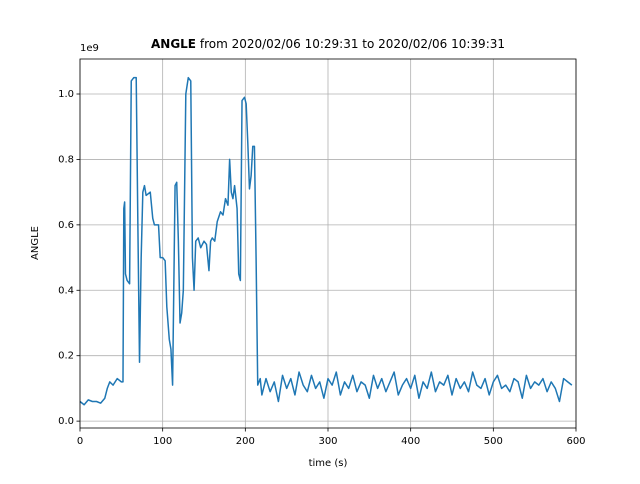  What do you see at coordinates (66, 421) in the screenshot?
I see `y-tick-label: 0.0` at bounding box center [66, 421].